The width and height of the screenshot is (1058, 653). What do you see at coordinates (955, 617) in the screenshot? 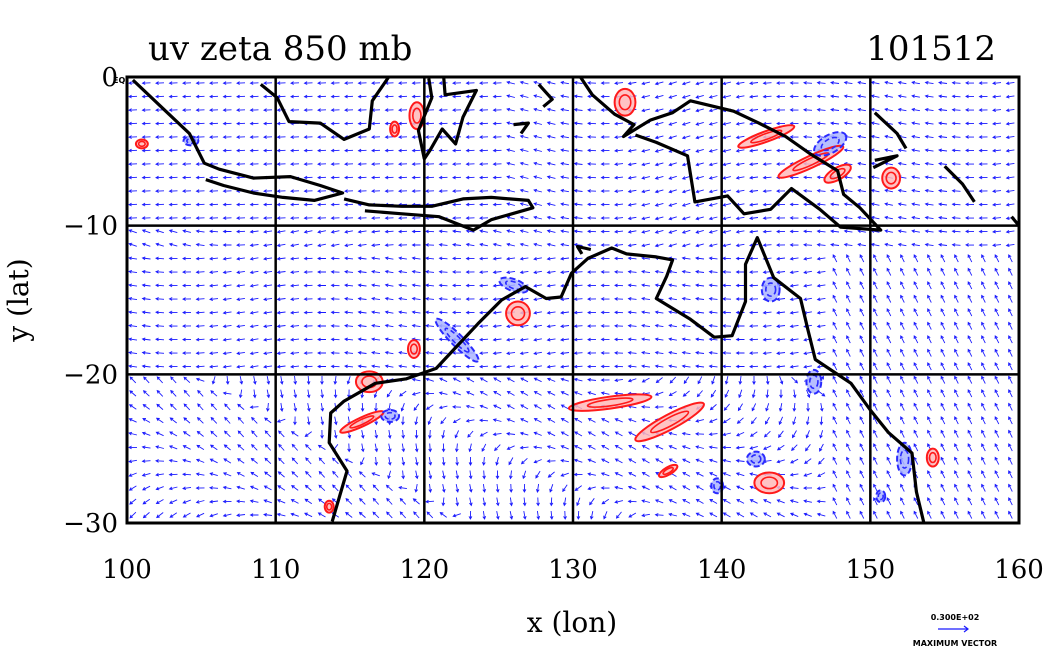
I see `vector-legend-value: 0.300E+02` at bounding box center [955, 617].